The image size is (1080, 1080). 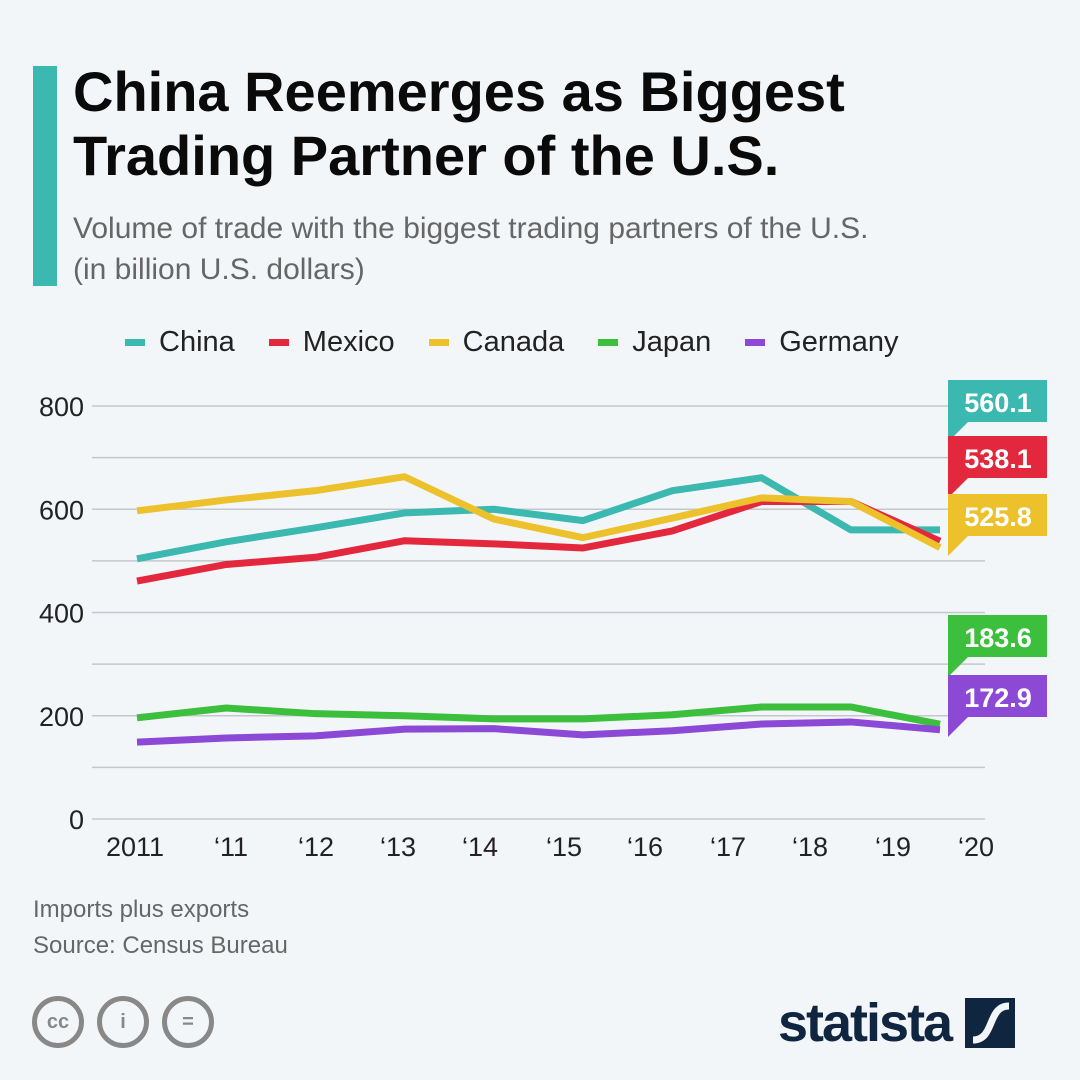 I want to click on legend: China Mexico Canada Japan Germany, so click(x=529, y=342).